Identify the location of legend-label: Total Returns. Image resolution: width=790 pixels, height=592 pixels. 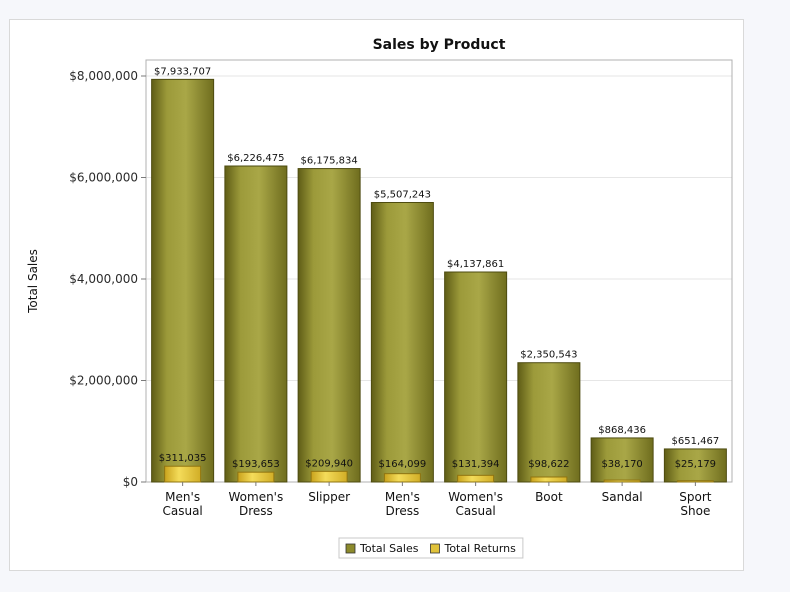
(479, 548).